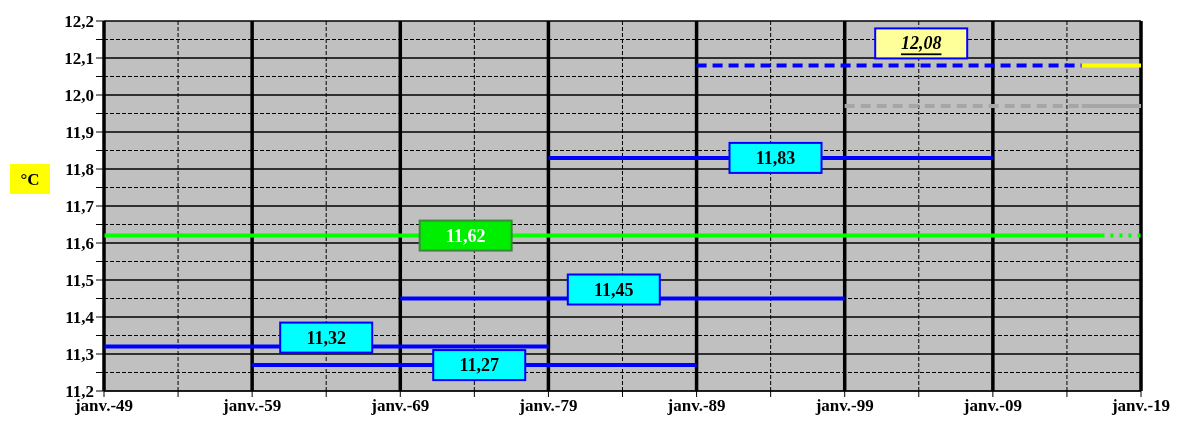 This screenshot has width=1182, height=429. What do you see at coordinates (1140, 406) in the screenshot?
I see `x-tick-label: janv.-19` at bounding box center [1140, 406].